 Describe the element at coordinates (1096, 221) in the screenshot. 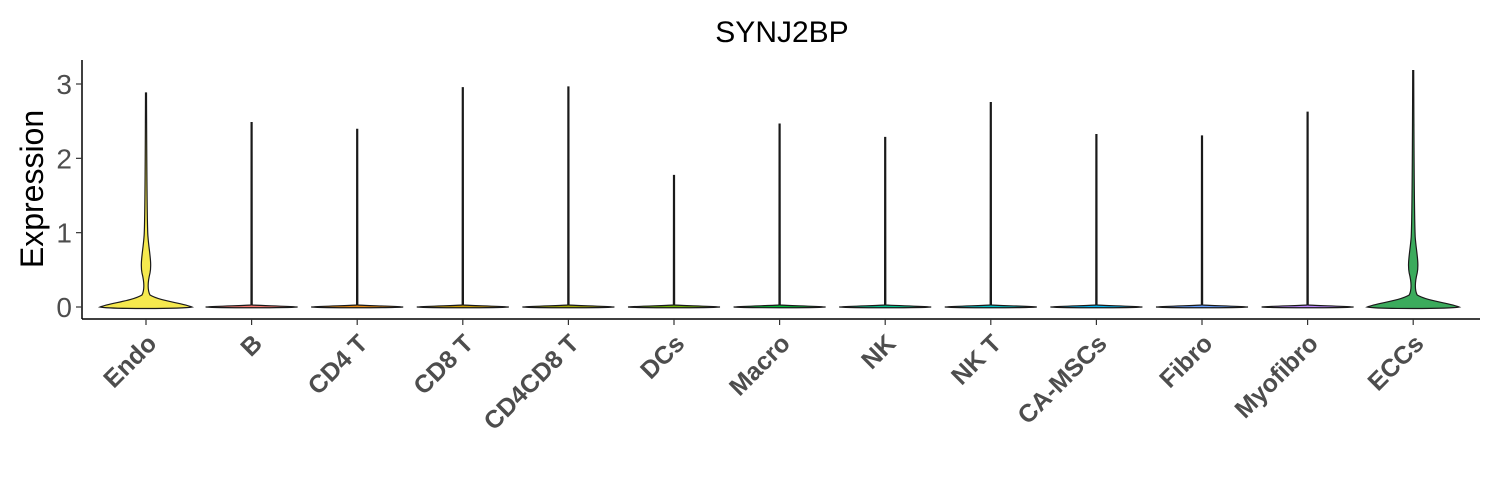

I see `violin-ca-mscs` at that location.